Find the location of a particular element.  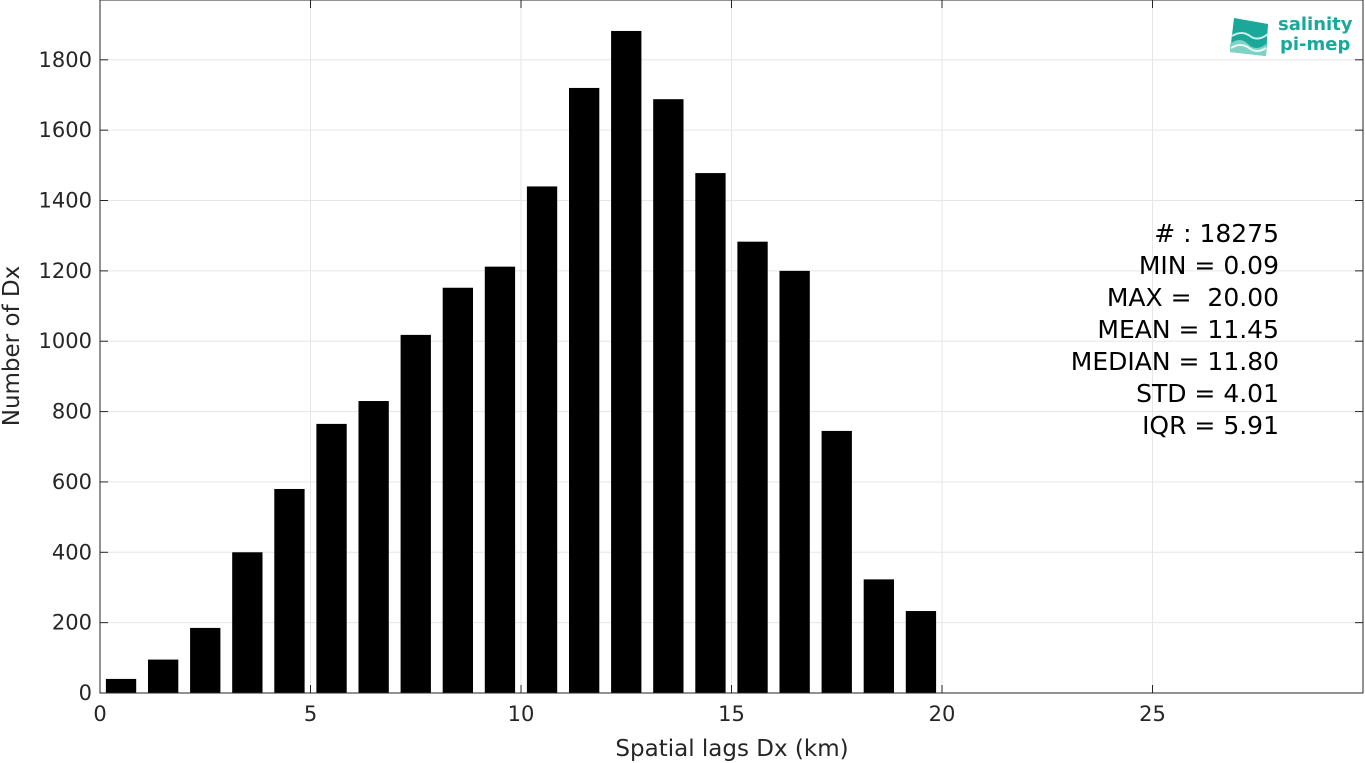

y-tick-label: 1800 is located at coordinates (65, 60).